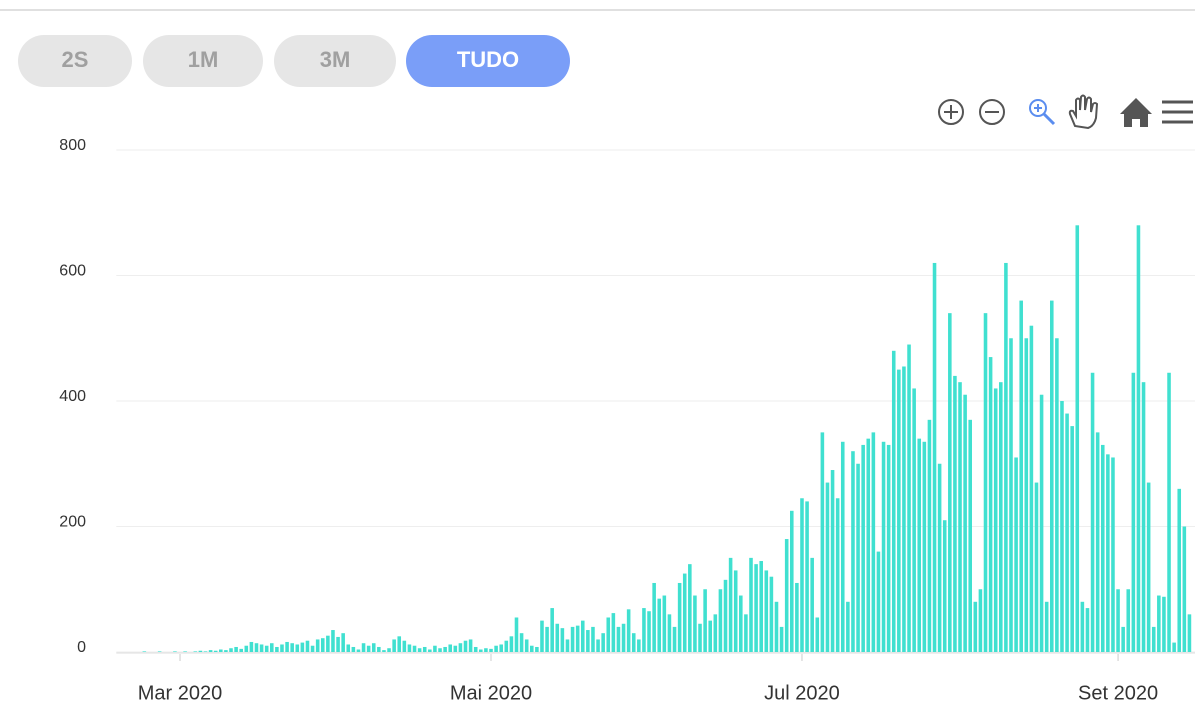 The image size is (1195, 707). What do you see at coordinates (1083, 112) in the screenshot?
I see `pan-icon` at bounding box center [1083, 112].